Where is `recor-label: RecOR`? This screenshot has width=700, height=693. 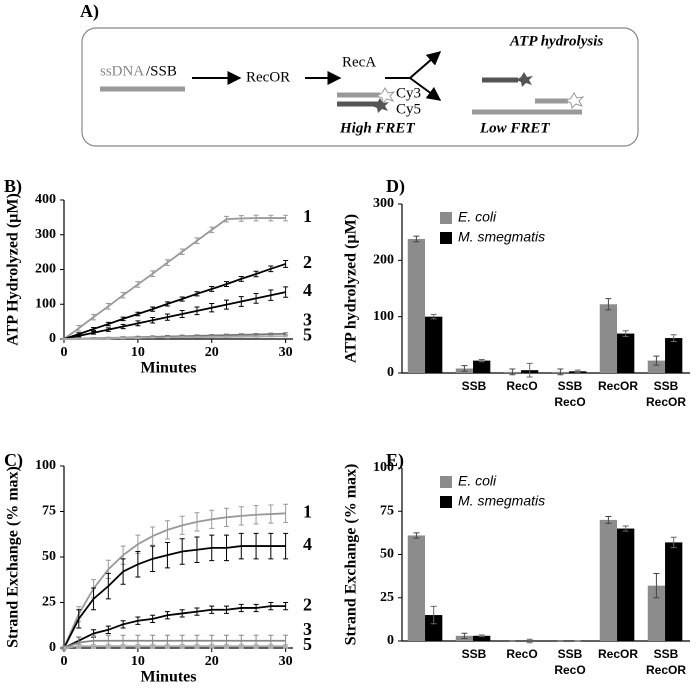
recor-label: RecOR is located at coordinates (268, 77).